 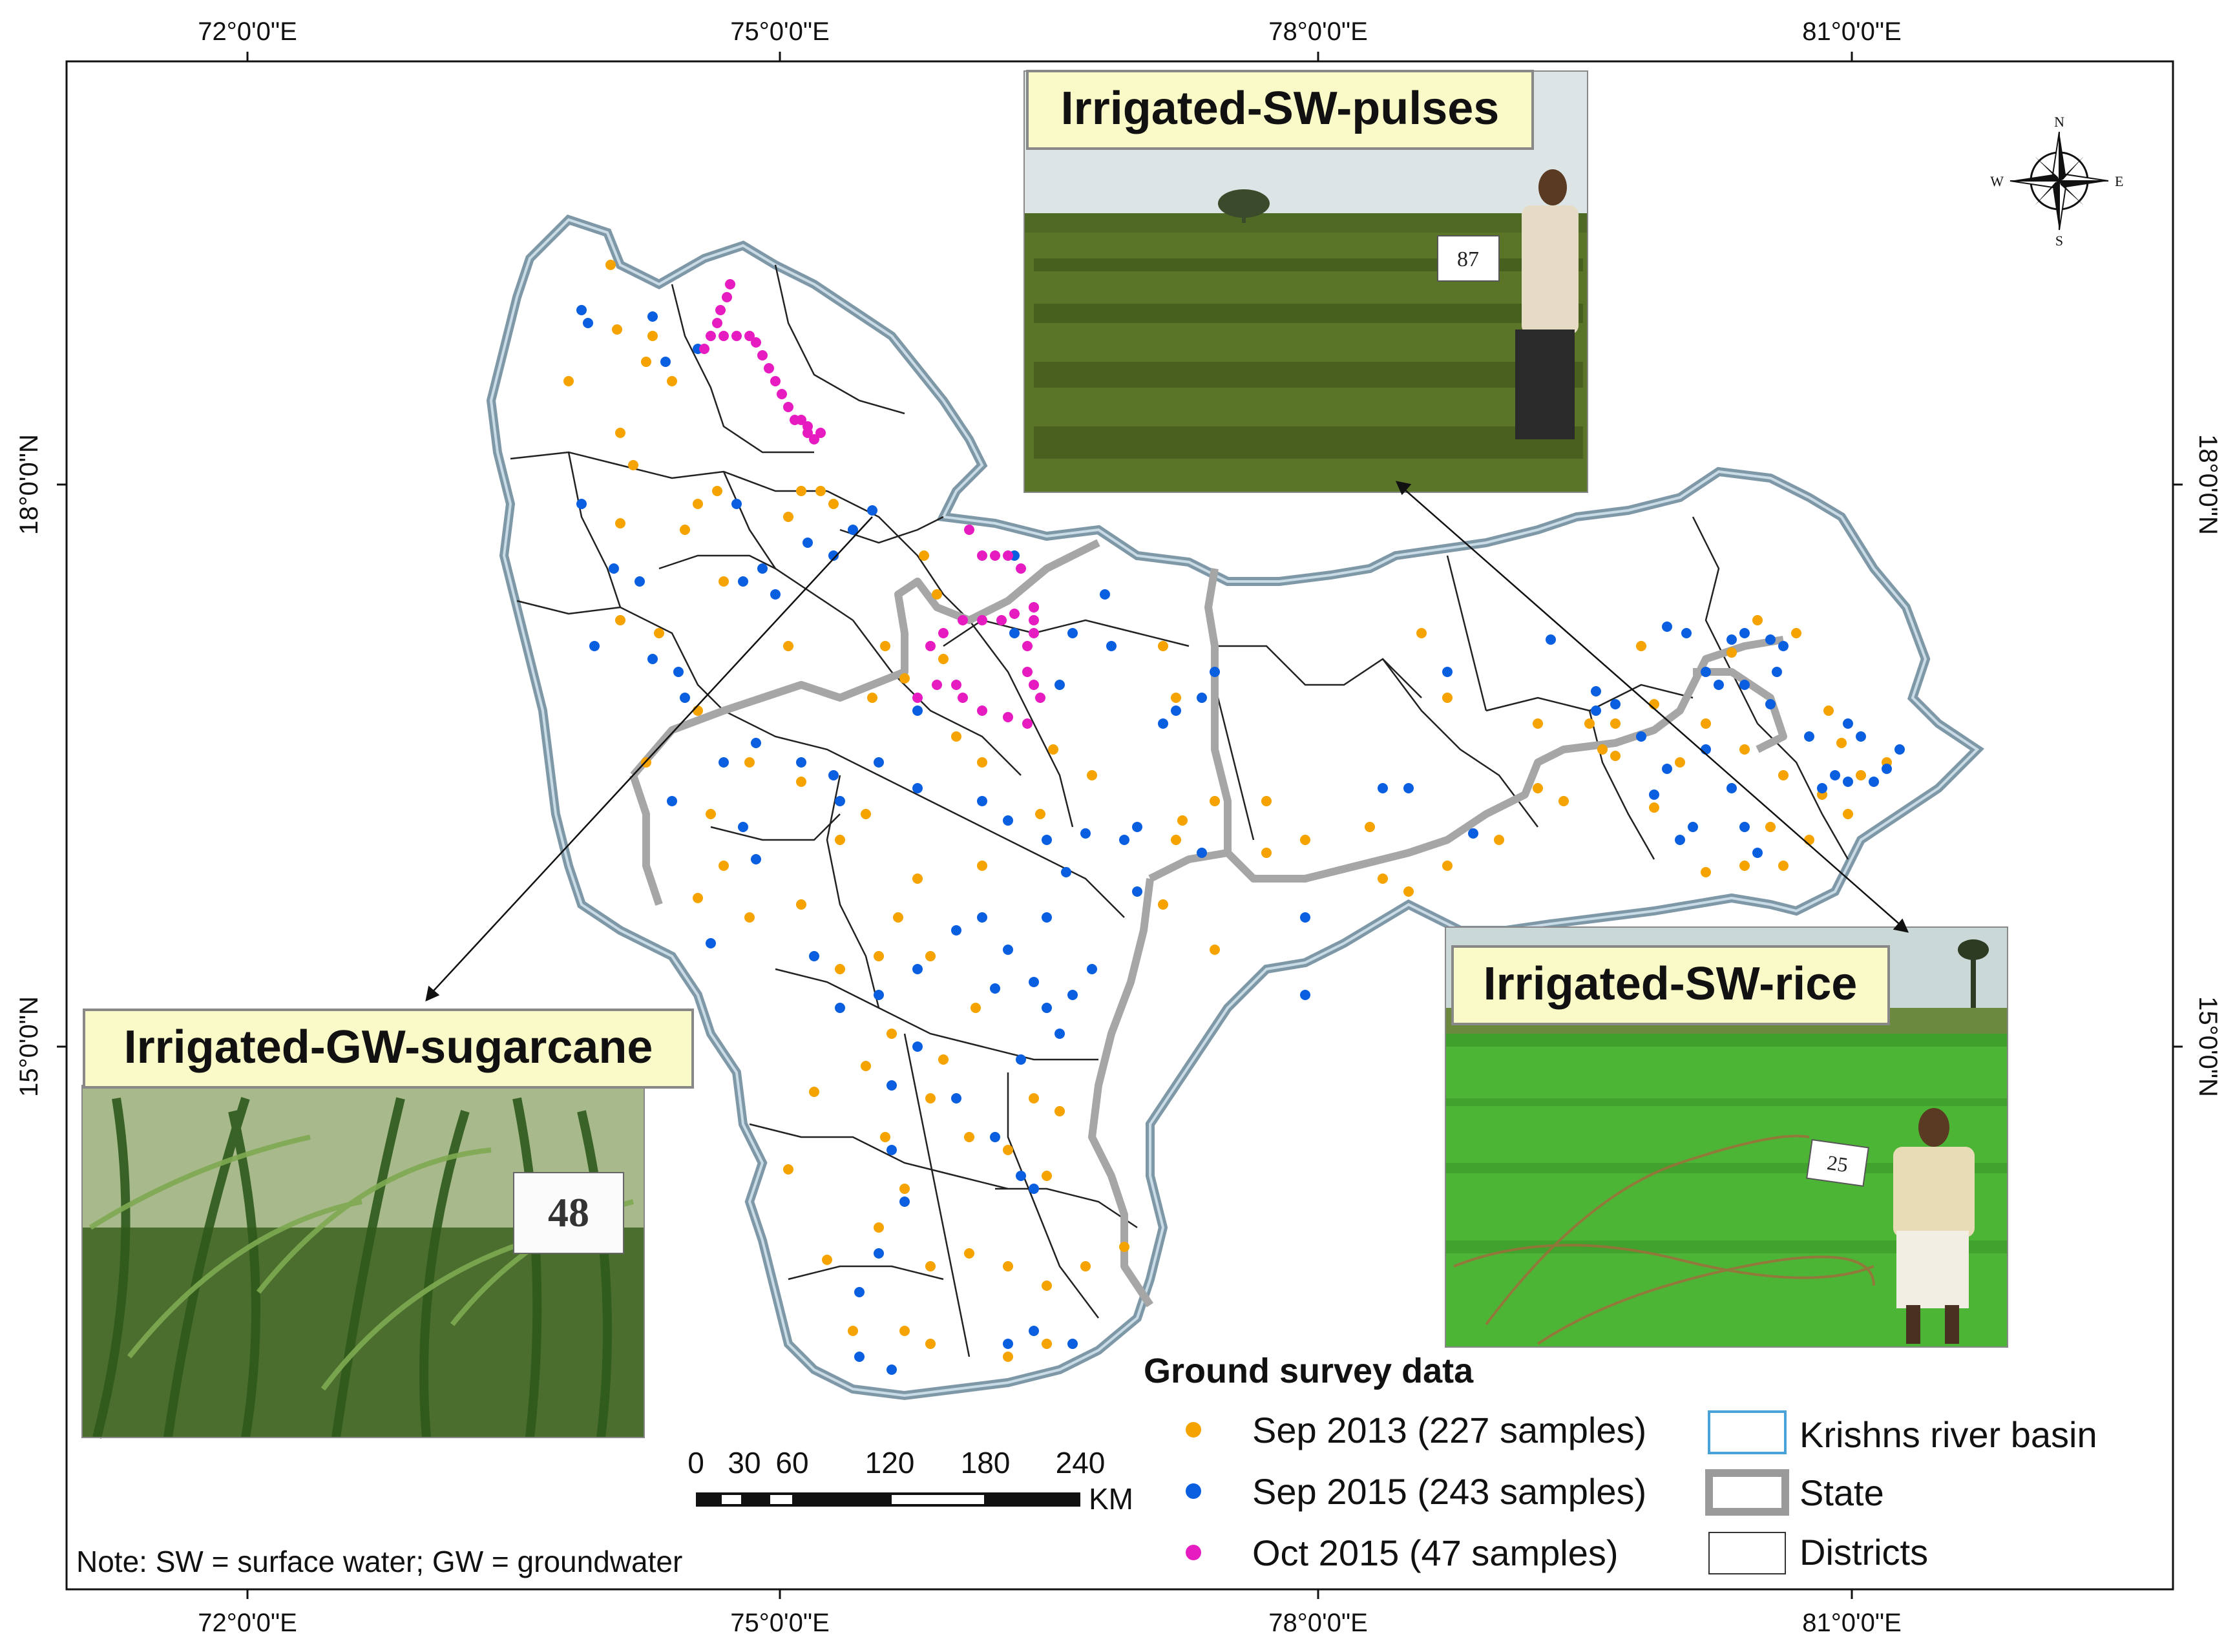 What do you see at coordinates (1838, 1163) in the screenshot?
I see `rice-sample-number: 25` at bounding box center [1838, 1163].